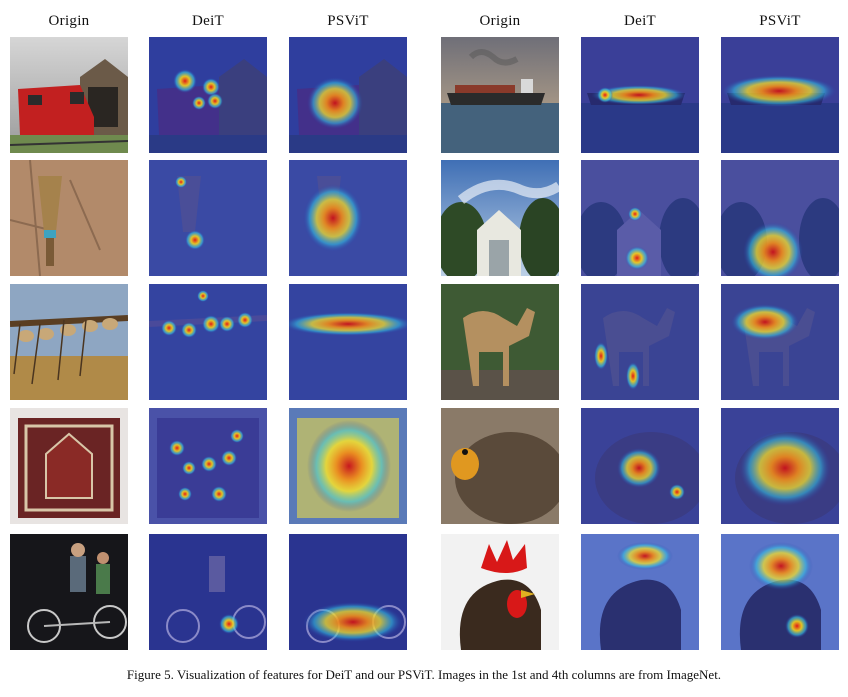 The height and width of the screenshot is (697, 848). Describe the element at coordinates (500, 218) in the screenshot. I see `image-greenhouse-origin` at that location.